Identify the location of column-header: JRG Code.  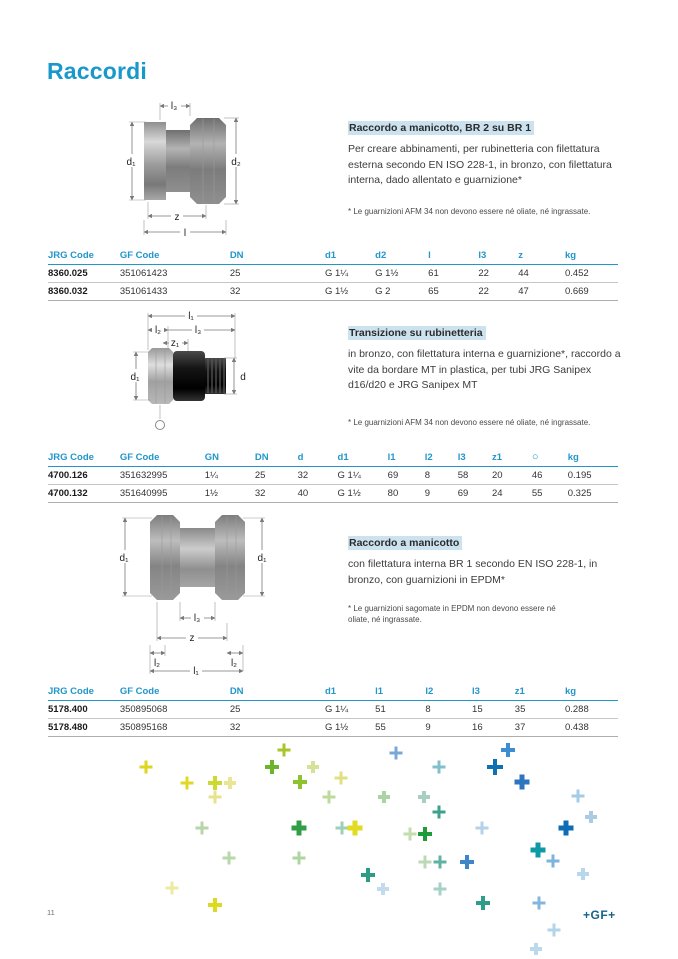
(84, 692).